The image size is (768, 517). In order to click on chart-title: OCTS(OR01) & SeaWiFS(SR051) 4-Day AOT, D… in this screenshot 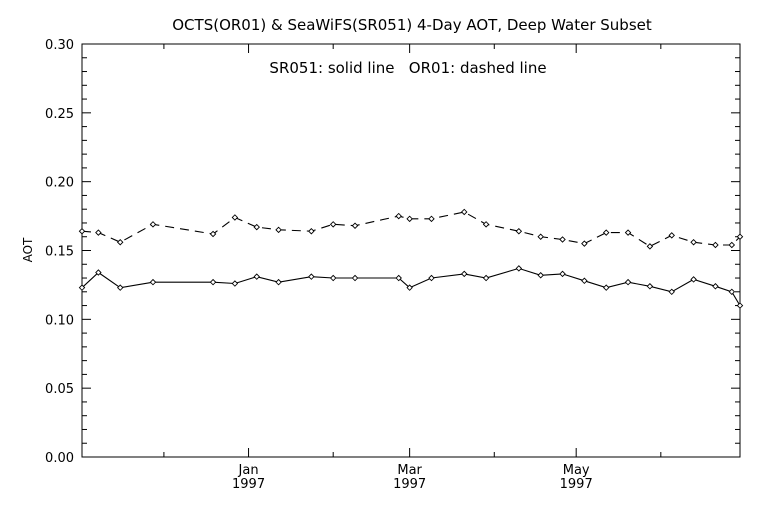, I will do `click(412, 25)`.